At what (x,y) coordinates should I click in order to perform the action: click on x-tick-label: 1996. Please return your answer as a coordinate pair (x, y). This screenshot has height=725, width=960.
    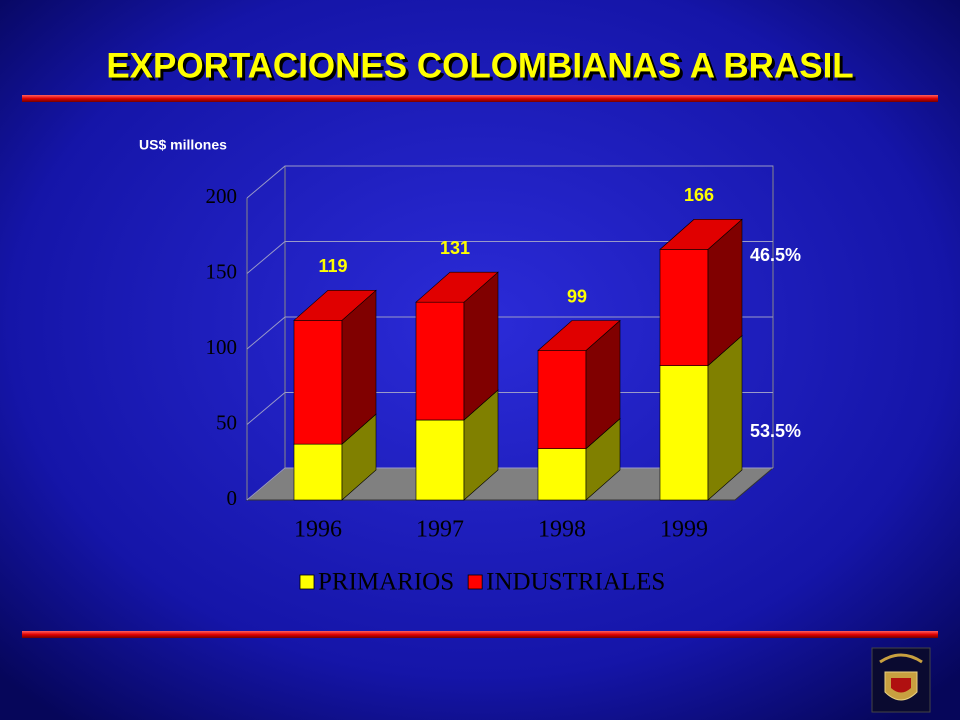
    Looking at the image, I should click on (318, 530).